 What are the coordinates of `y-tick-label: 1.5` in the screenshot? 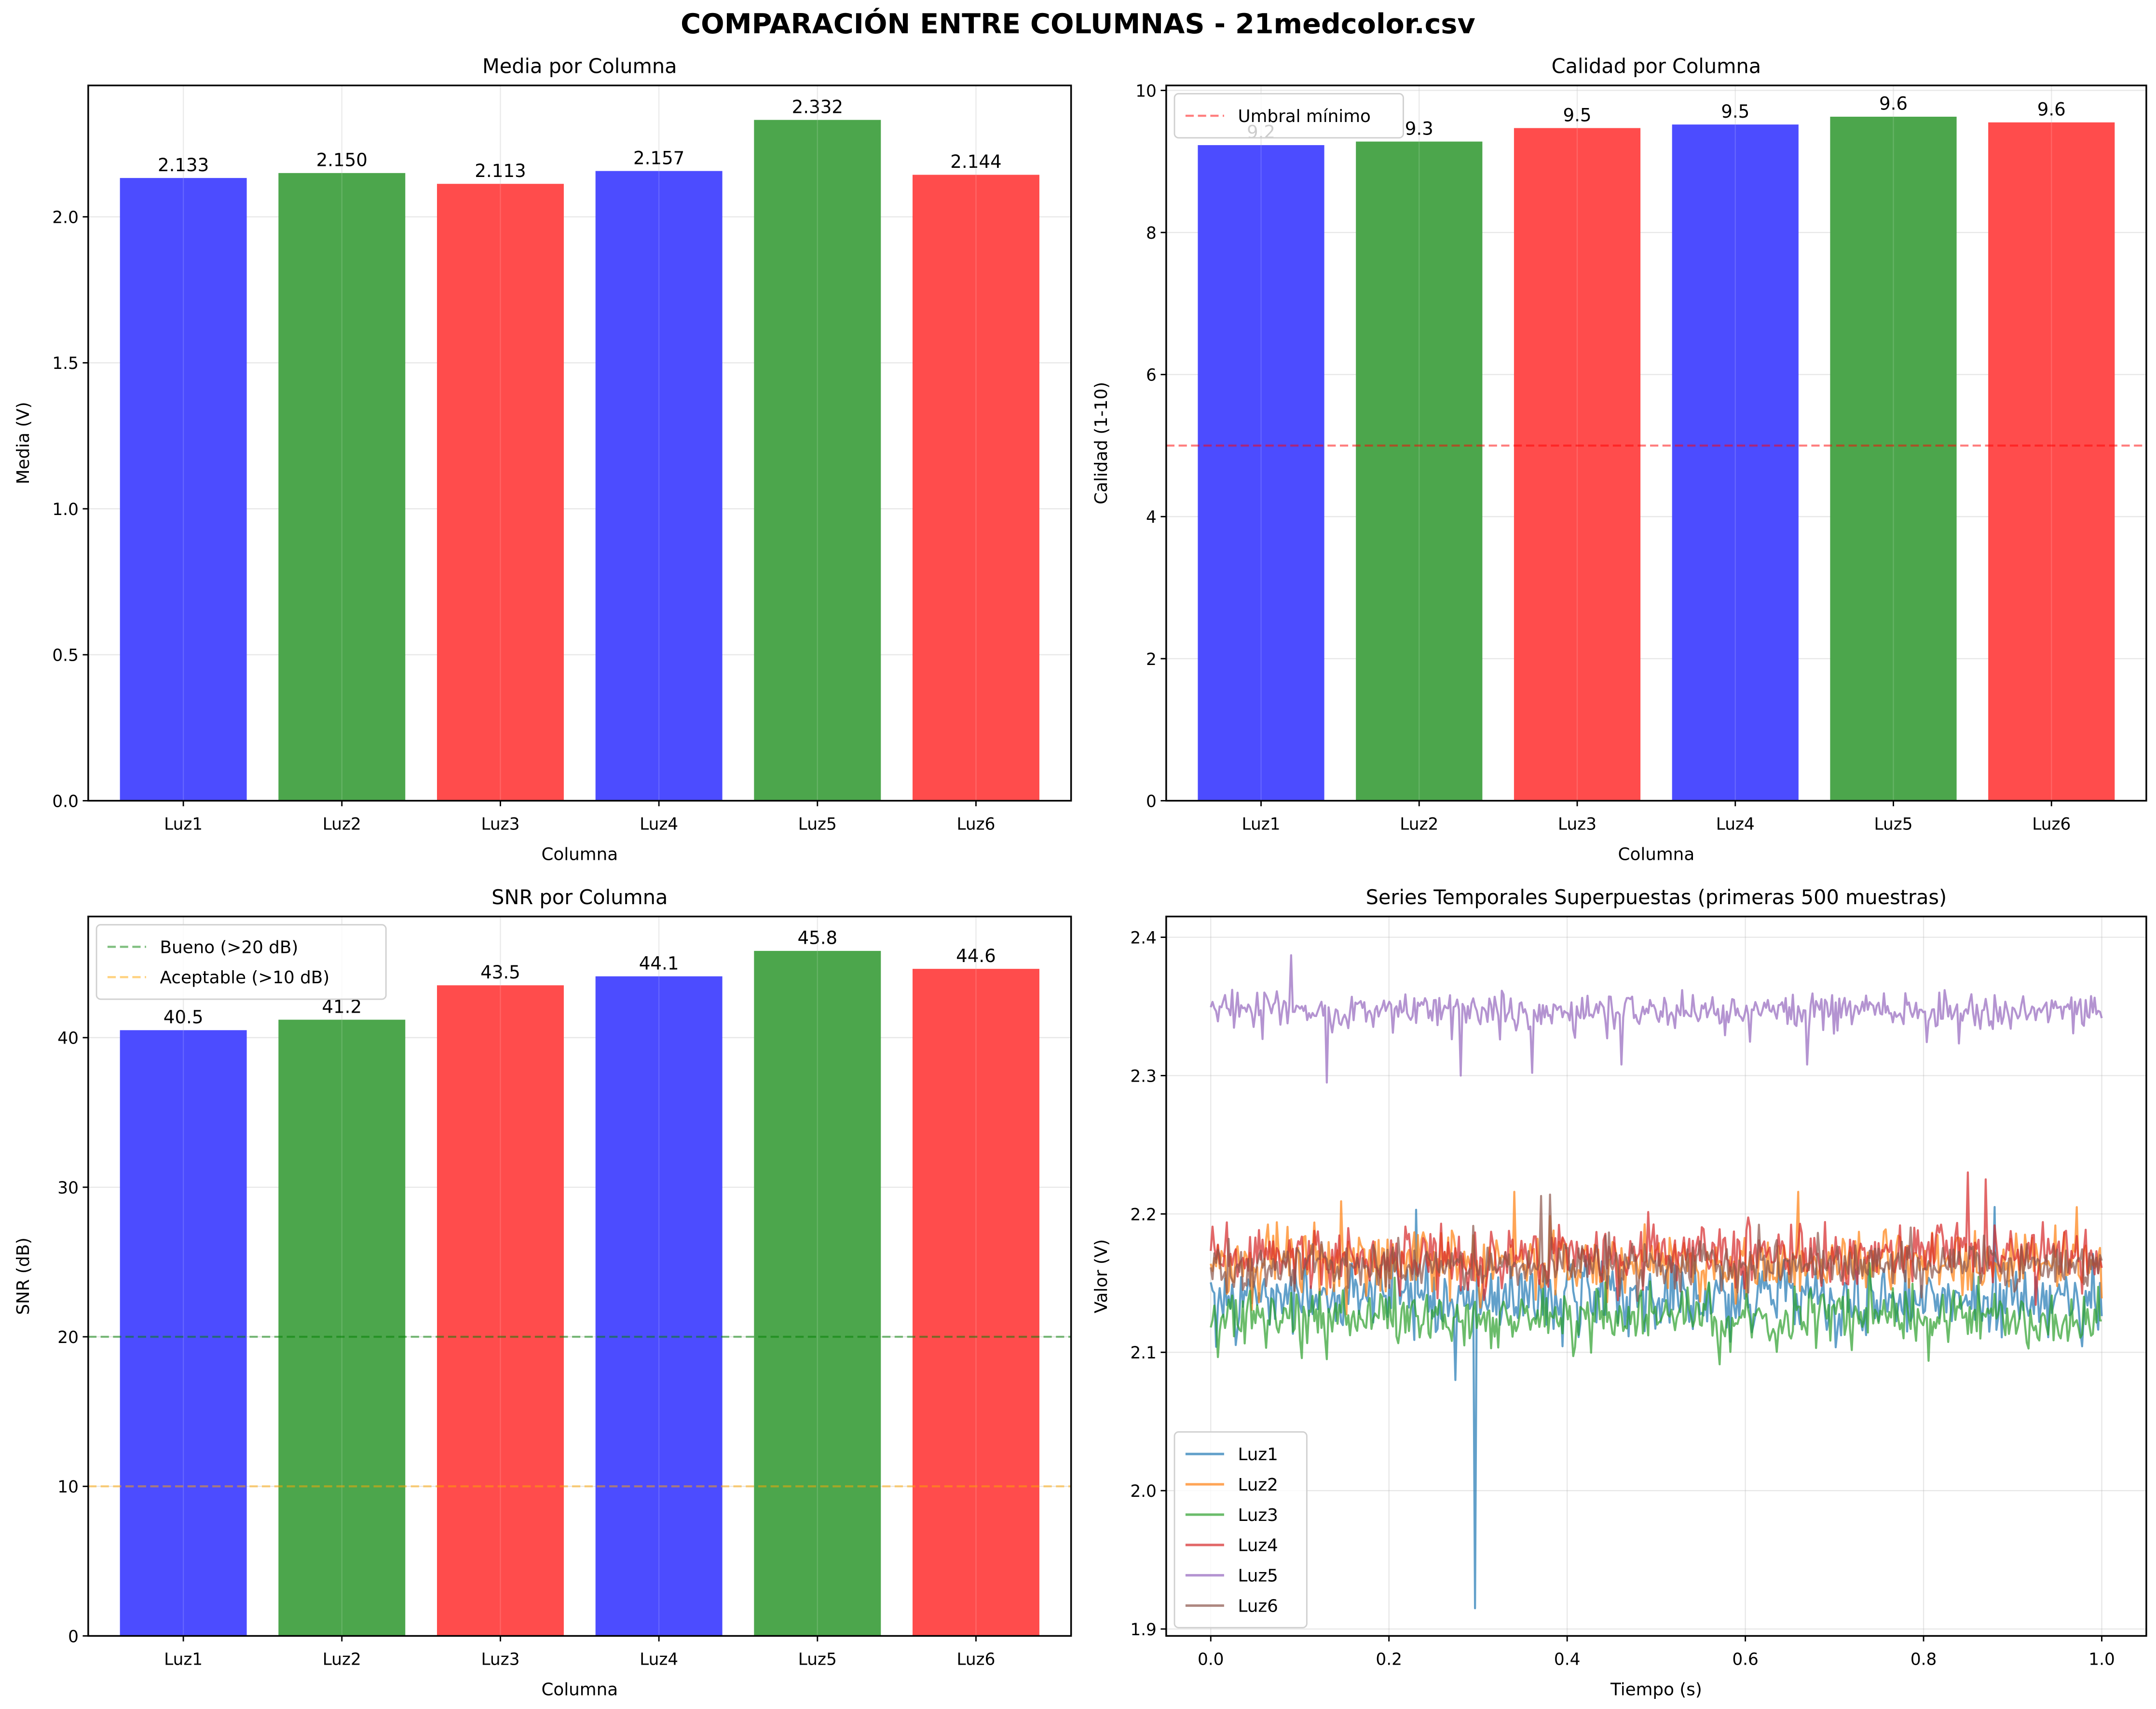 It's located at (65, 363).